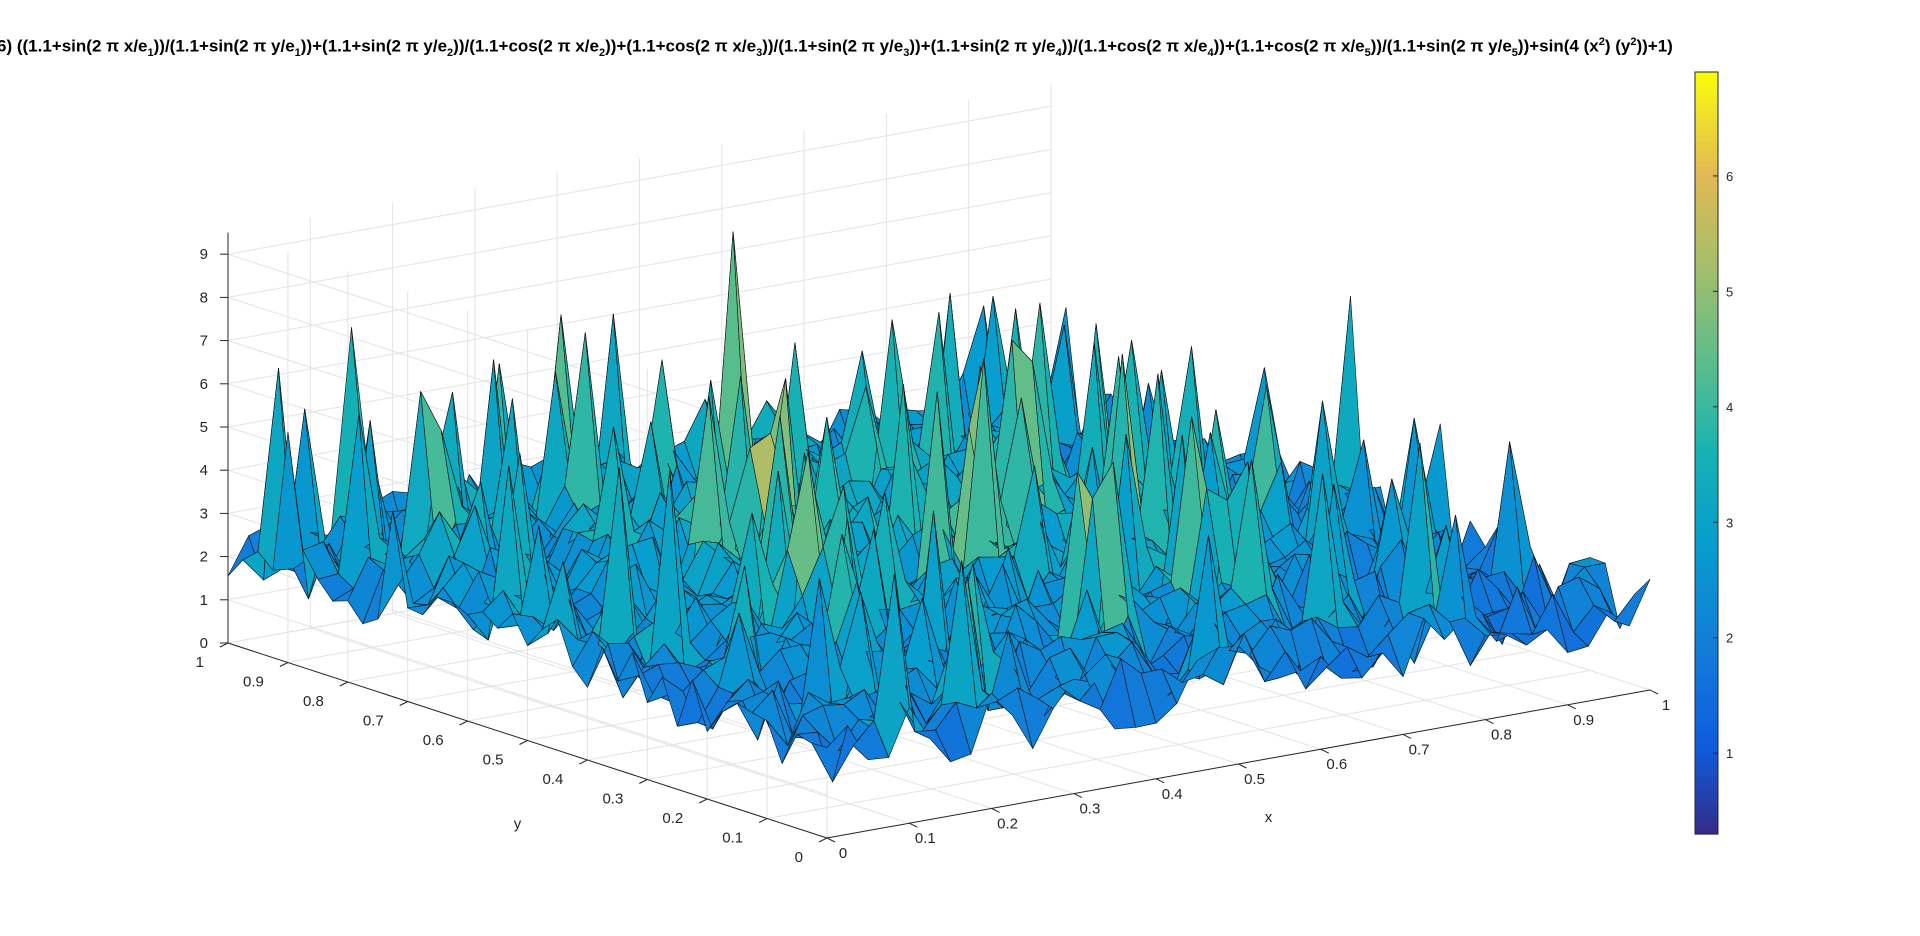  I want to click on title-part: 4, so click(1058, 53).